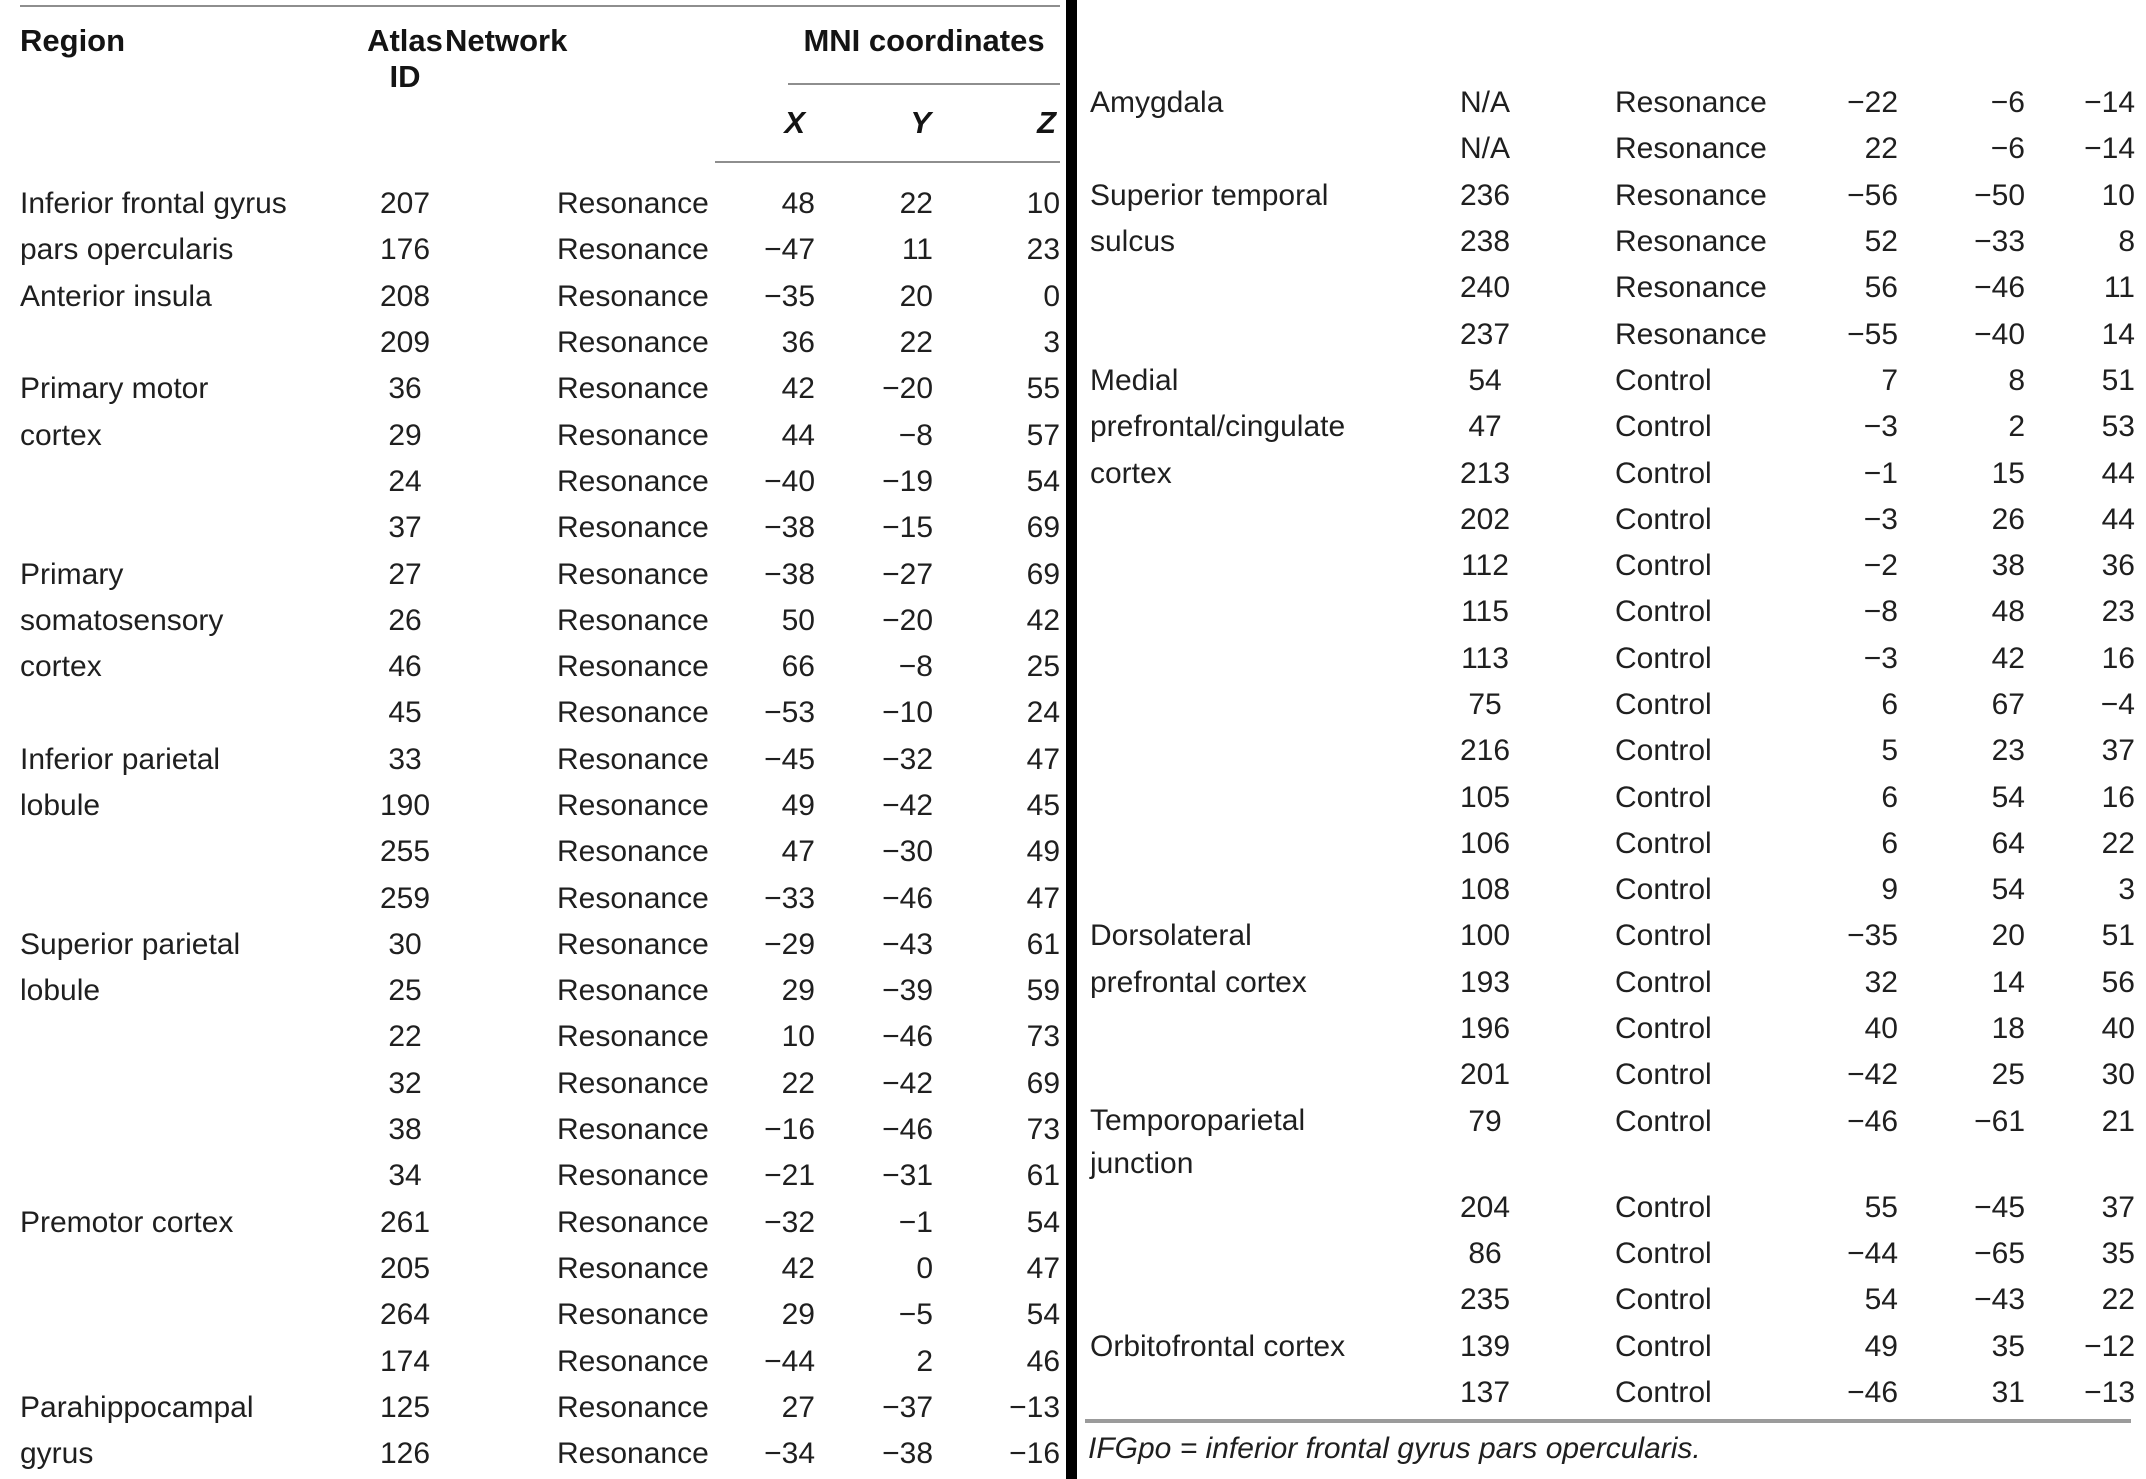  I want to click on y-cell: 11, so click(917, 250).